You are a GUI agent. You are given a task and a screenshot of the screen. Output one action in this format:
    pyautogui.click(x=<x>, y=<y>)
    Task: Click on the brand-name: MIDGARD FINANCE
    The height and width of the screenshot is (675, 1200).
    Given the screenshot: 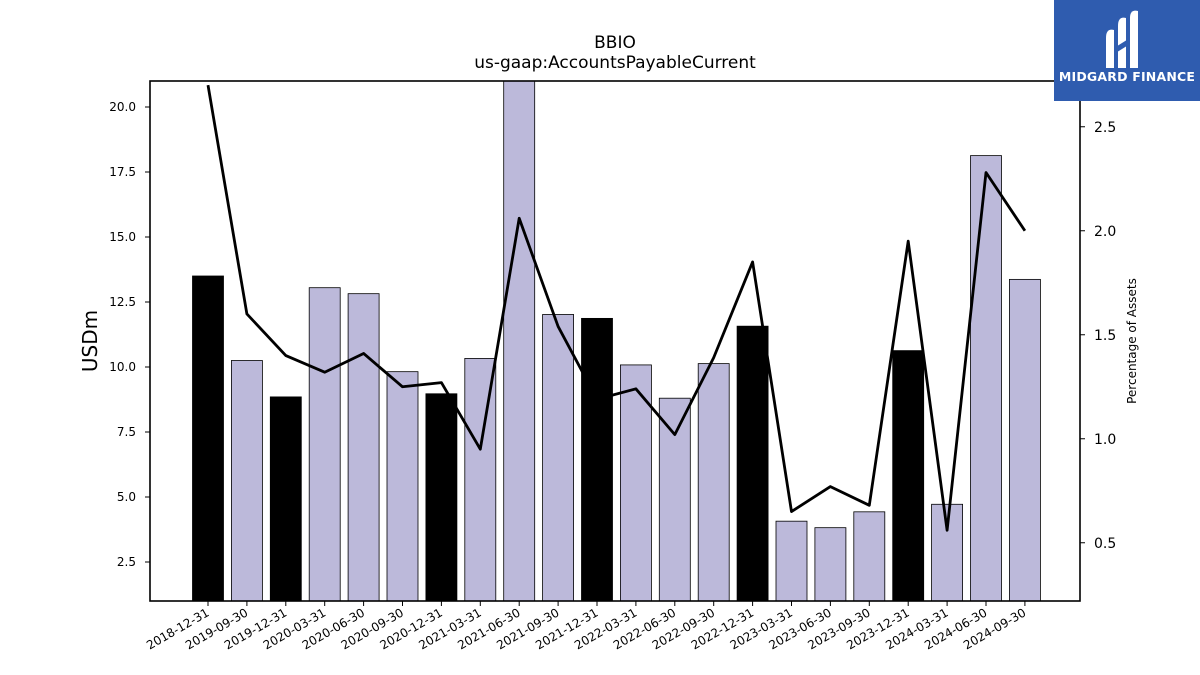 What is the action you would take?
    pyautogui.click(x=1127, y=76)
    